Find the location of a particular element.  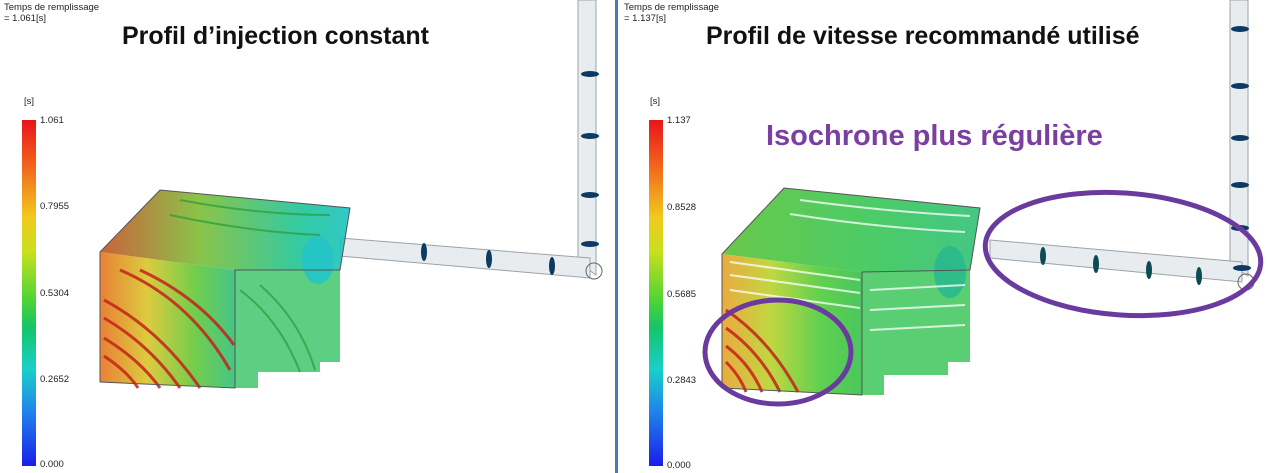

legend-tick: 0.7955 is located at coordinates (55, 206).